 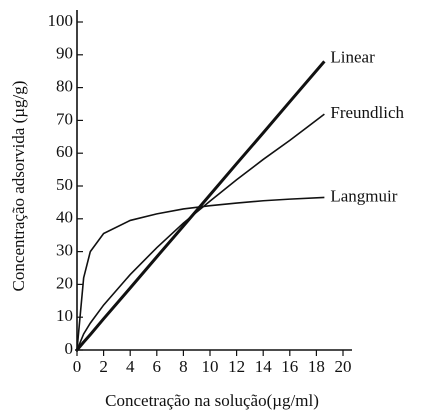 What do you see at coordinates (64, 250) in the screenshot?
I see `y-tick-label: 30` at bounding box center [64, 250].